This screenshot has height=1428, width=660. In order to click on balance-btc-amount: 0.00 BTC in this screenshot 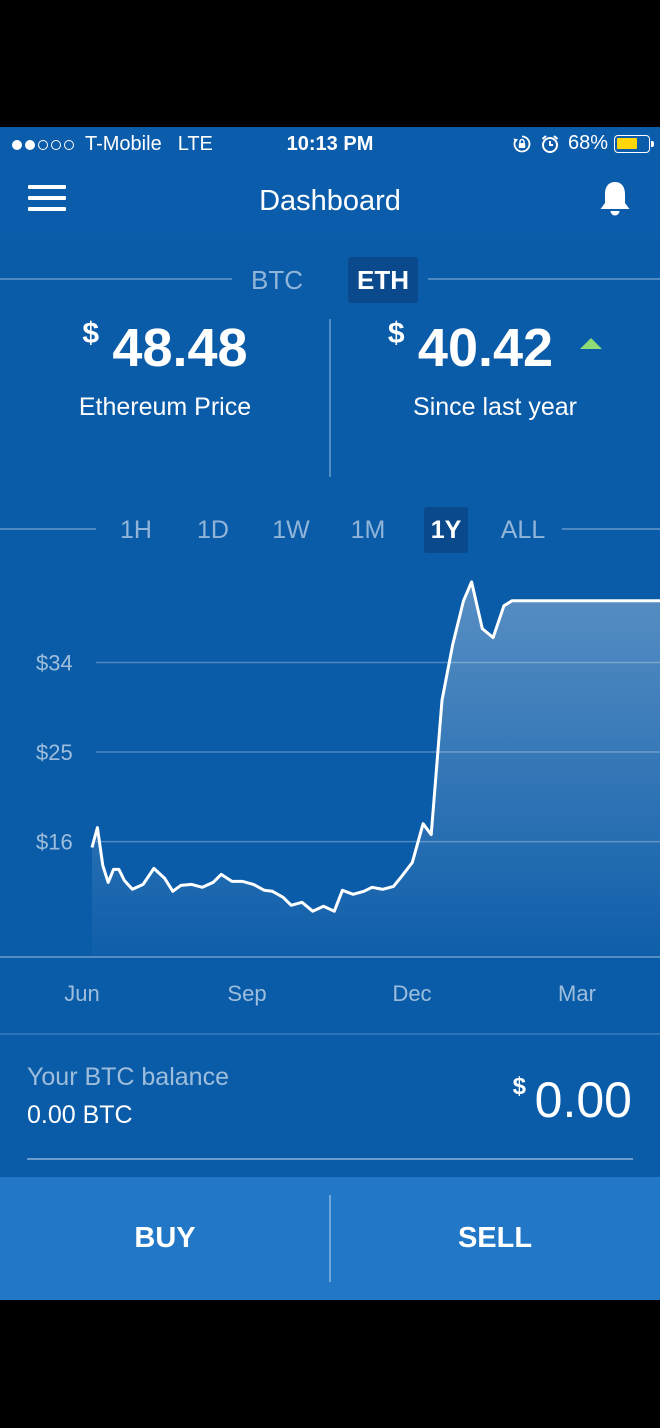, I will do `click(80, 1115)`.